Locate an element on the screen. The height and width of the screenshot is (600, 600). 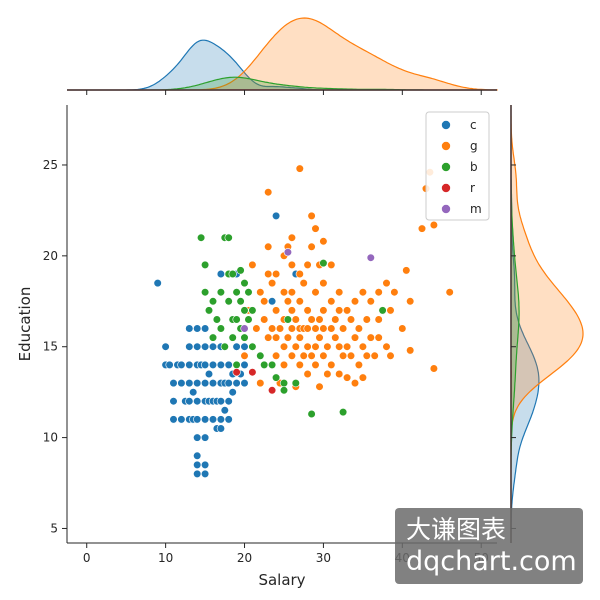
x-tick-label-20: 20 is located at coordinates (244, 558).